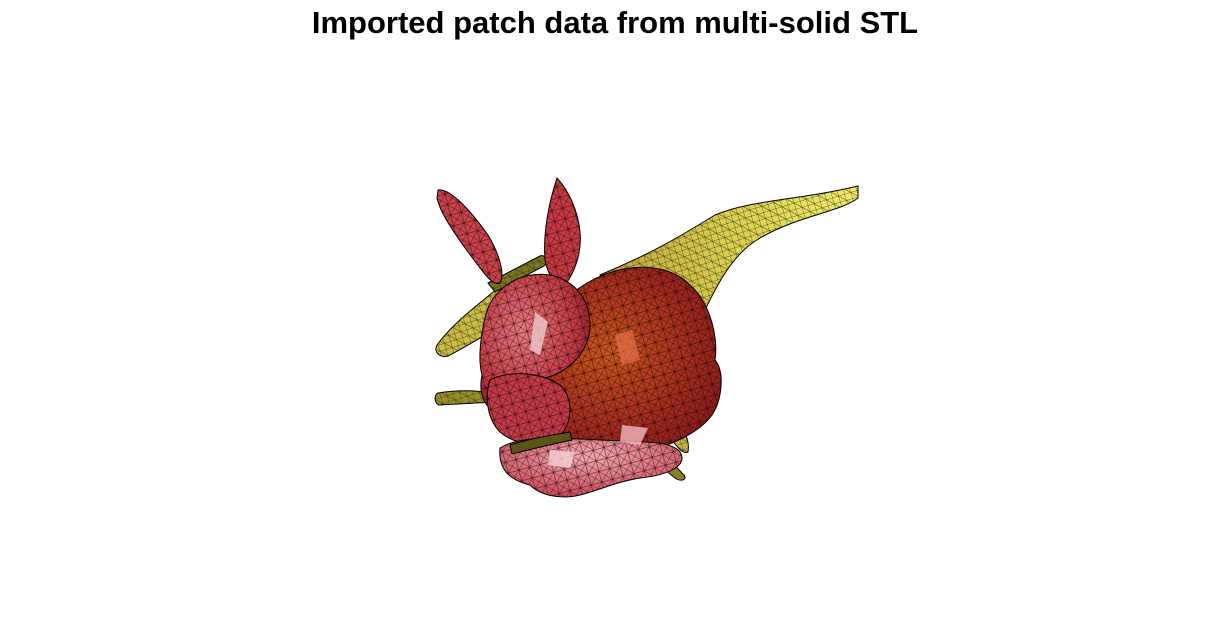 This screenshot has height=632, width=1230. Describe the element at coordinates (579, 337) in the screenshot. I see `bunny-mesh` at that location.